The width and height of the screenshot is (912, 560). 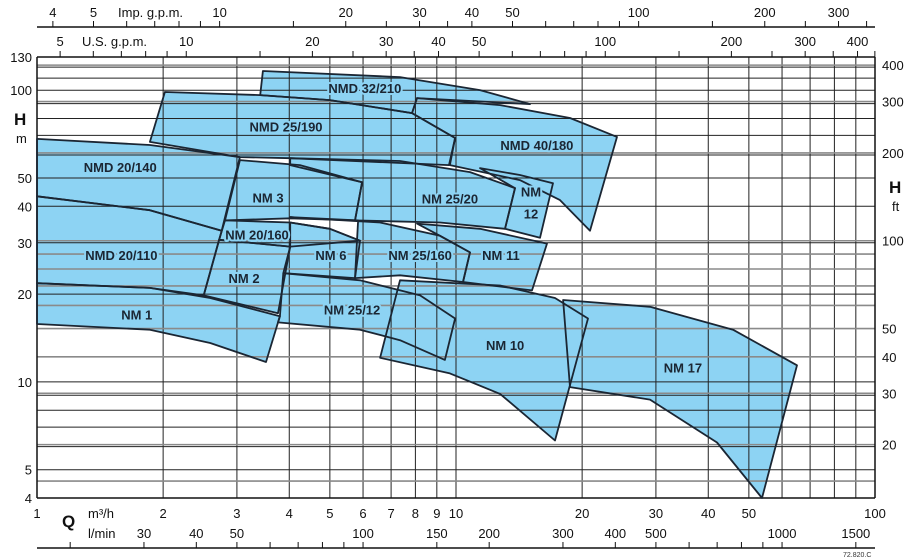 What do you see at coordinates (52, 12) in the screenshot?
I see `x-tick-label-imp-gpm: 4` at bounding box center [52, 12].